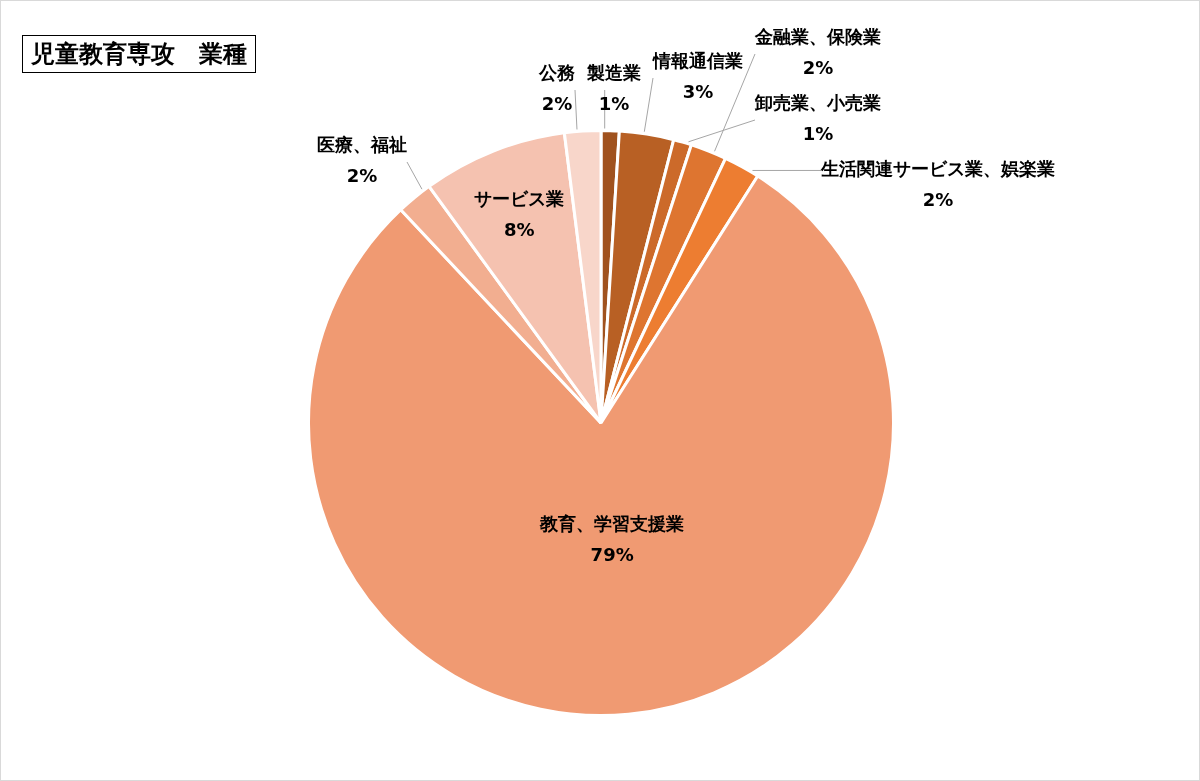 The height and width of the screenshot is (781, 1200). Describe the element at coordinates (139, 54) in the screenshot. I see `text: 児童教育専攻 業種` at that location.